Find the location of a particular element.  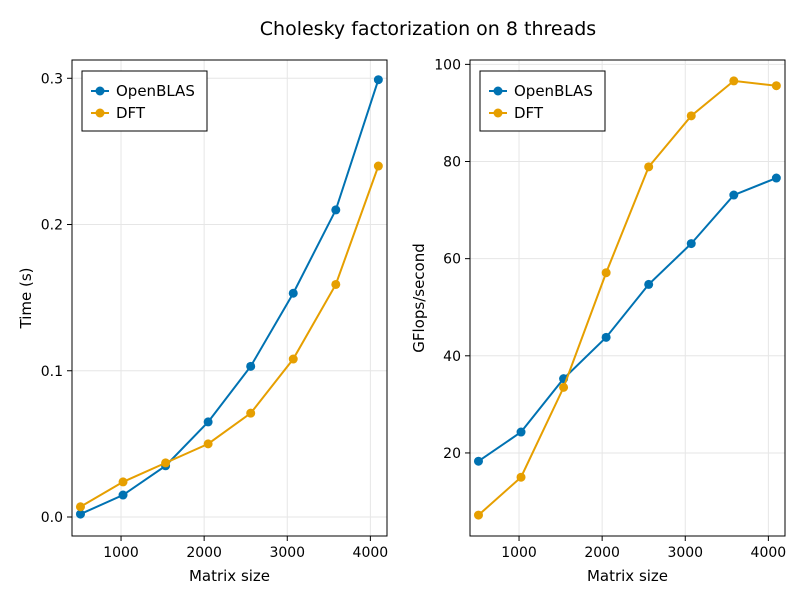

y-tick-label: 100 is located at coordinates (447, 65).